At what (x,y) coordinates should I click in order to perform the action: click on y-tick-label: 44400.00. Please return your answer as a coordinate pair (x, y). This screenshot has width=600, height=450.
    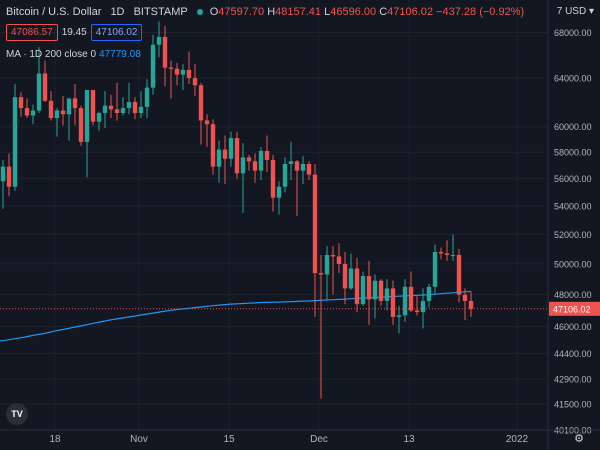
    Looking at the image, I should click on (573, 354).